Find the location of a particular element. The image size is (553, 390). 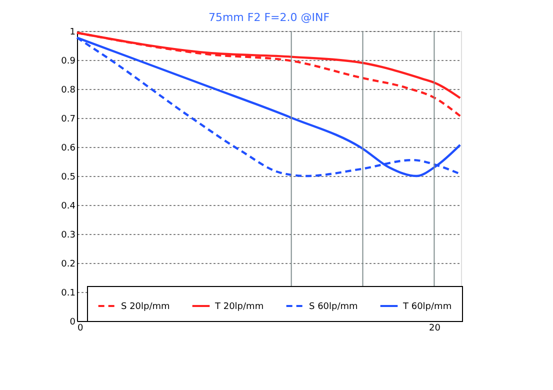

chart-title: 75mm F2 F=2.0 @INF is located at coordinates (269, 17).